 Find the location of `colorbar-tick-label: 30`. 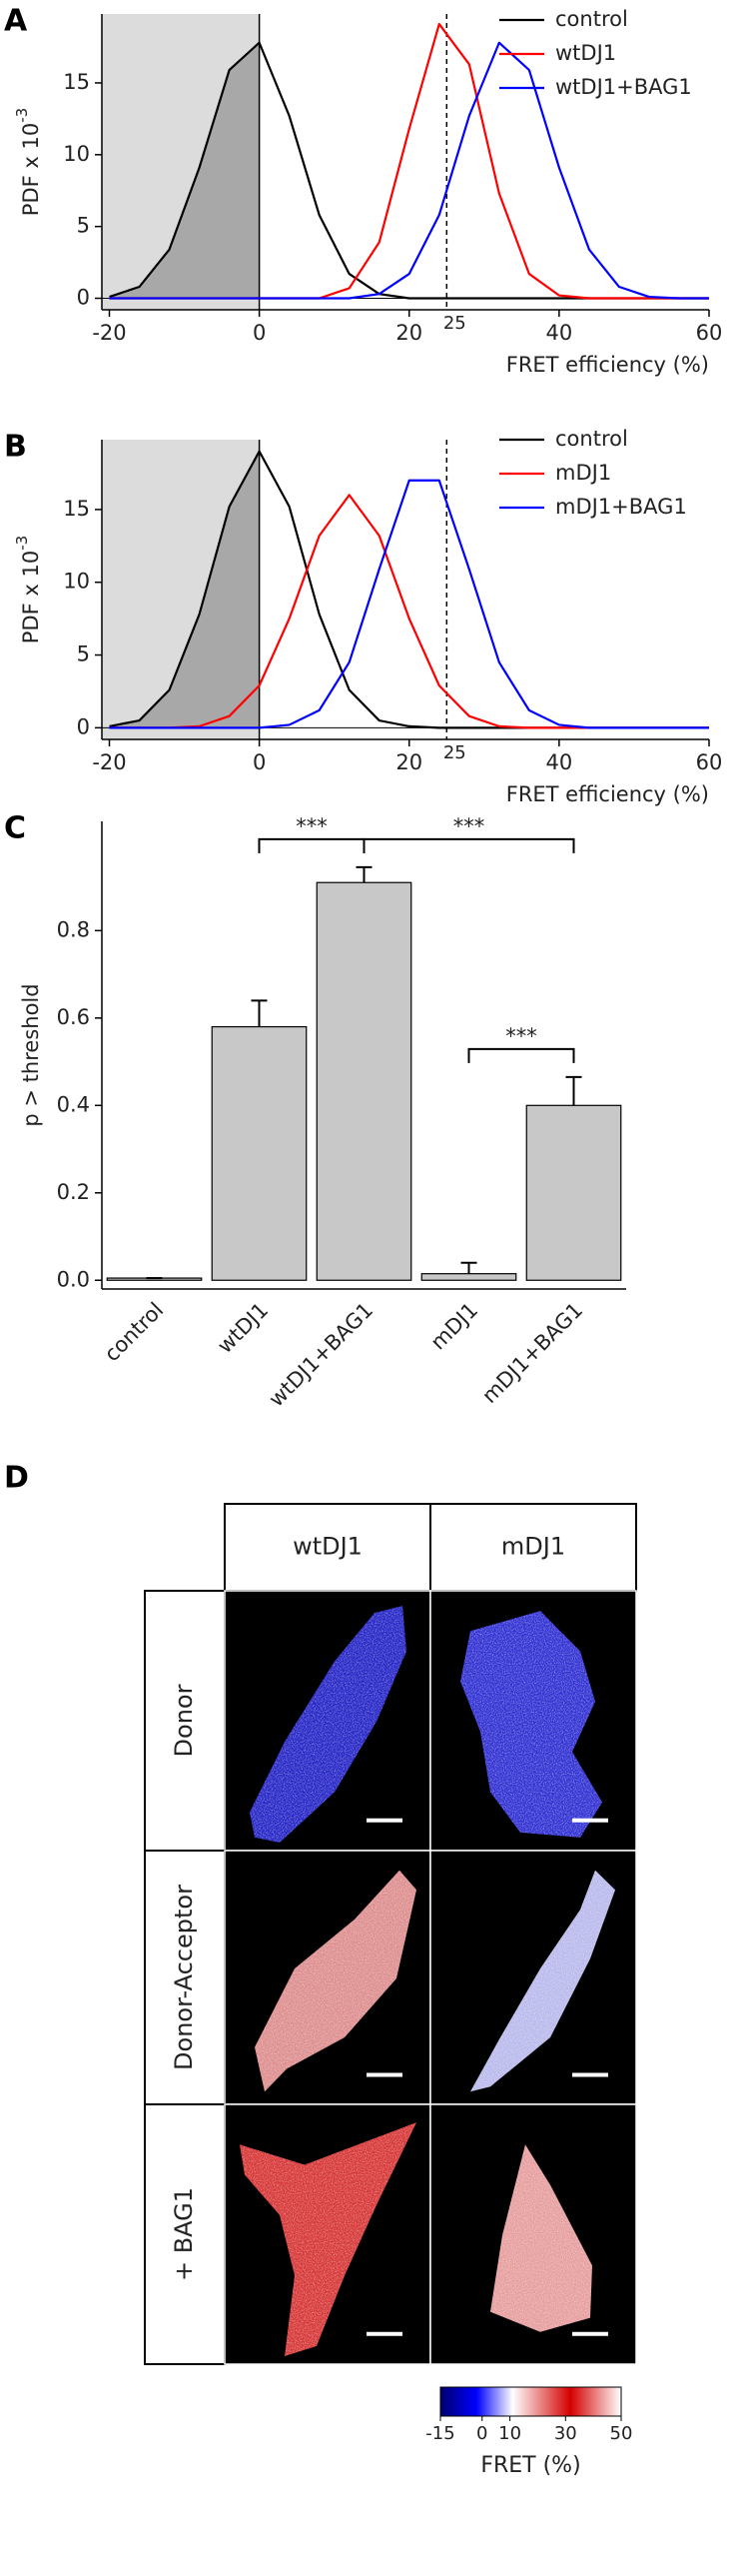

colorbar-tick-label: 30 is located at coordinates (565, 2433).